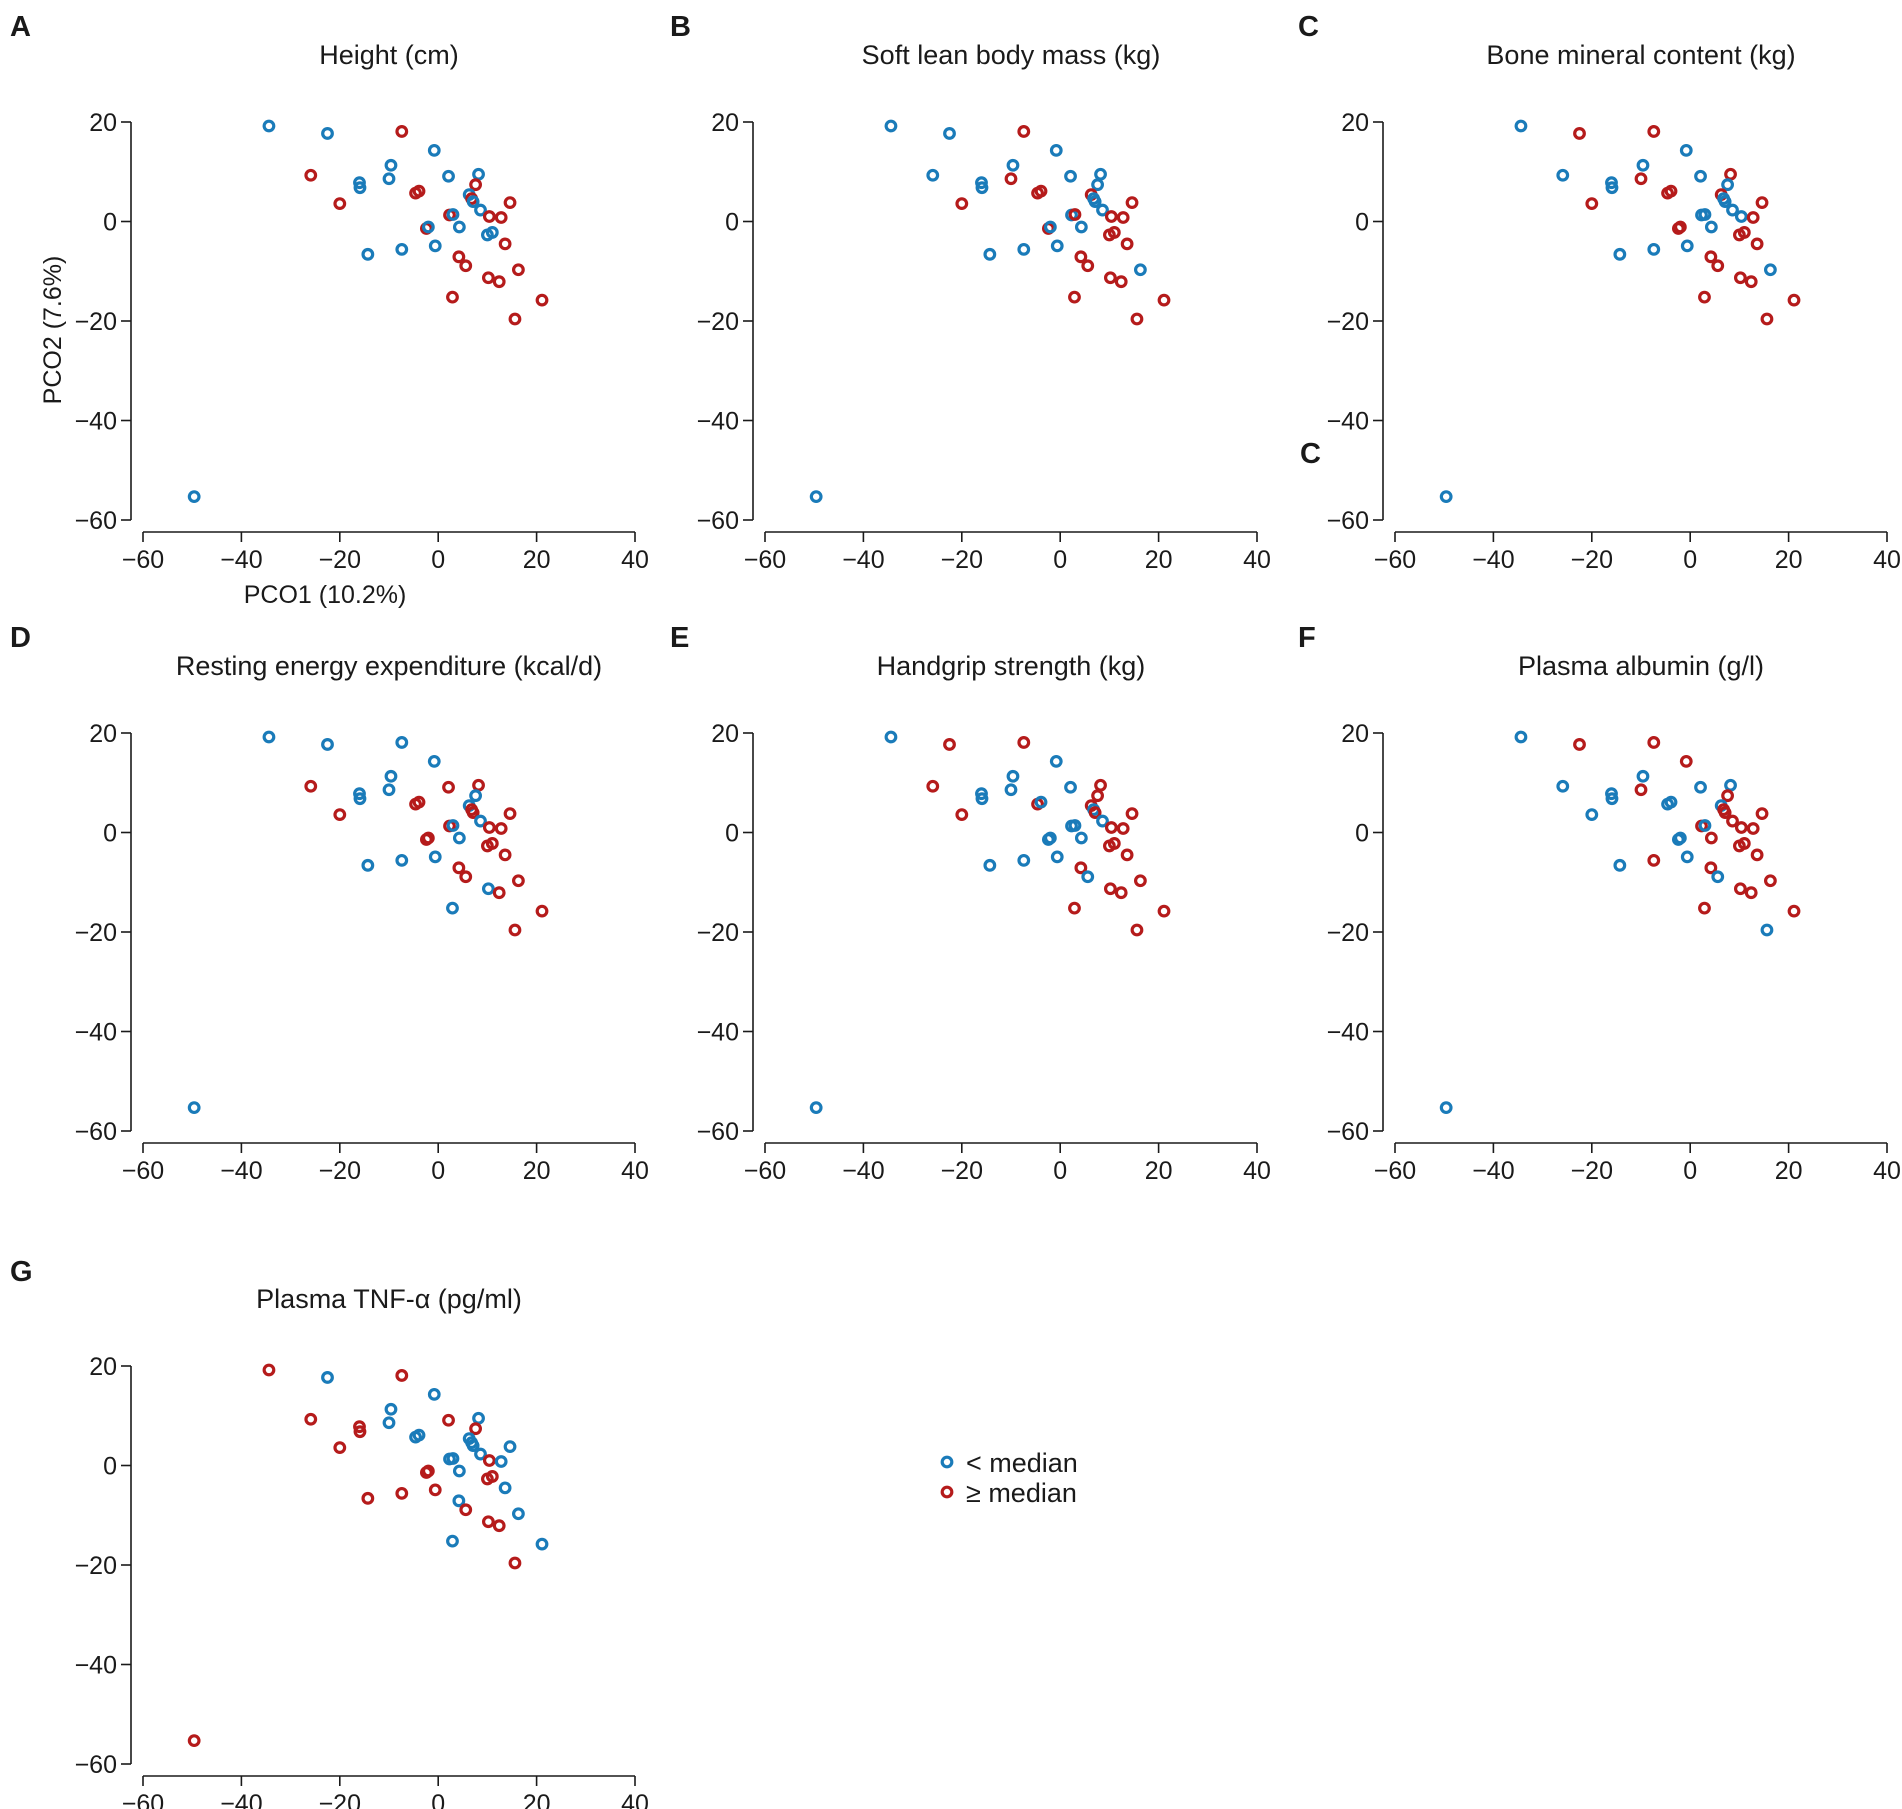 This screenshot has height=1809, width=1902. What do you see at coordinates (718, 521) in the screenshot?
I see `panel-b-y-tick-label: −60` at bounding box center [718, 521].